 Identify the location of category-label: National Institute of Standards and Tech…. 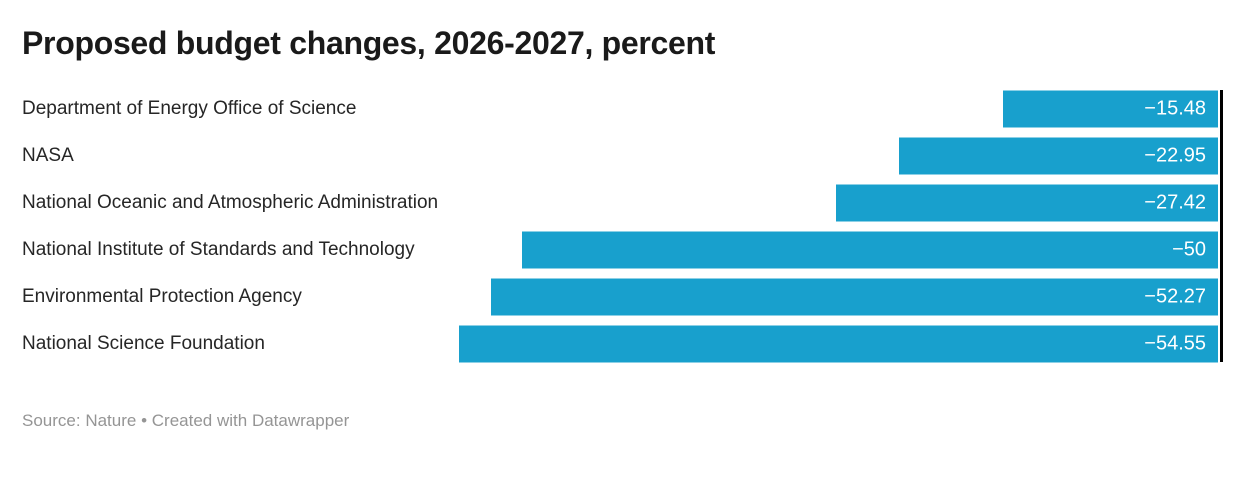
(218, 249).